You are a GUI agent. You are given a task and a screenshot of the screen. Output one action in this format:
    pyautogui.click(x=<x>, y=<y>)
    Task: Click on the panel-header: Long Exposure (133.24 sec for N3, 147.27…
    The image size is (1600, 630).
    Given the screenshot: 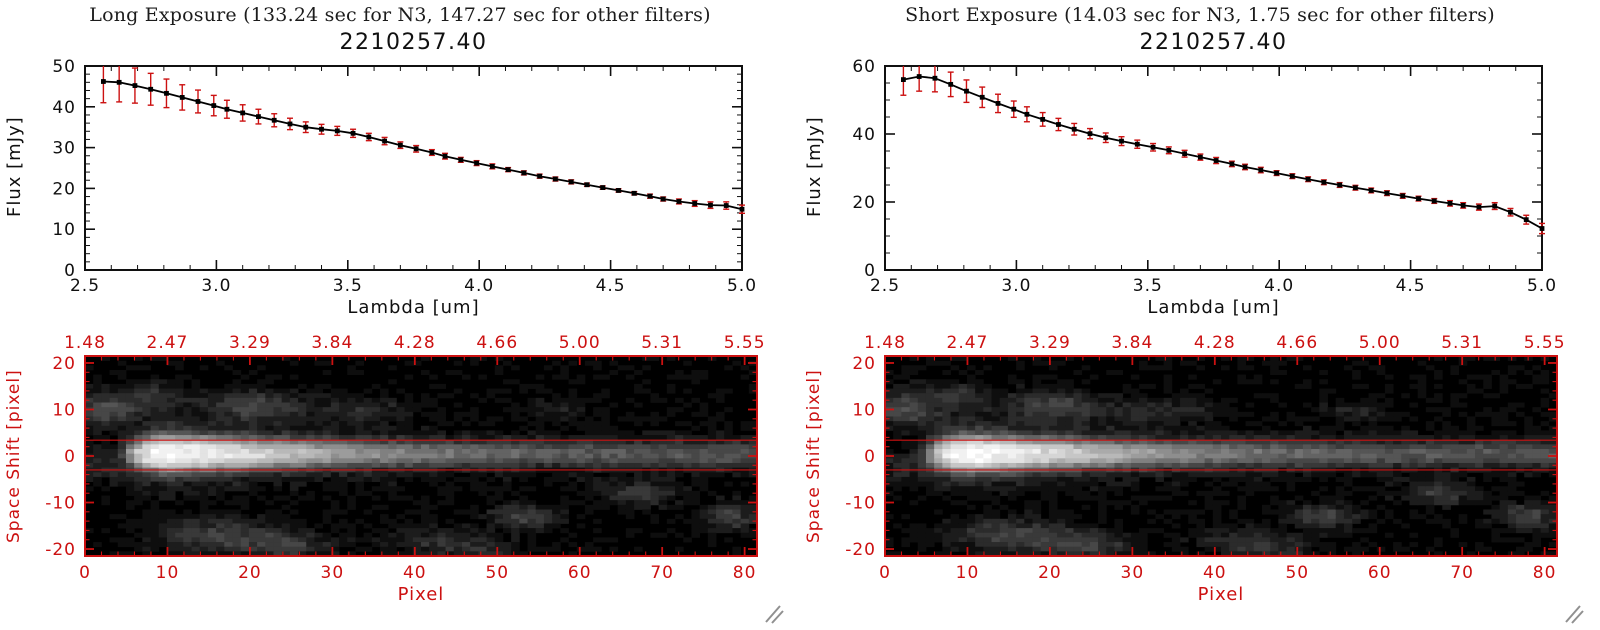 What is the action you would take?
    pyautogui.click(x=400, y=15)
    